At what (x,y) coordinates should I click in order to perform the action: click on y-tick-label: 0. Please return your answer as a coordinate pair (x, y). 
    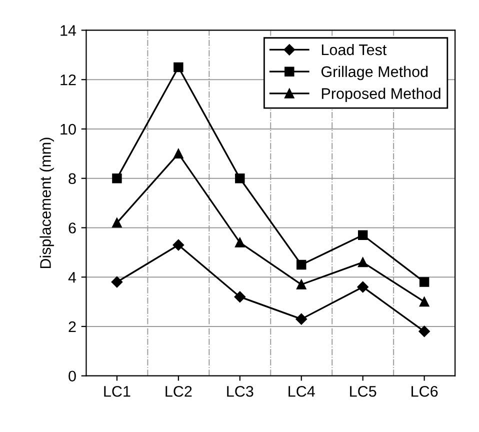
    Looking at the image, I should click on (72, 376).